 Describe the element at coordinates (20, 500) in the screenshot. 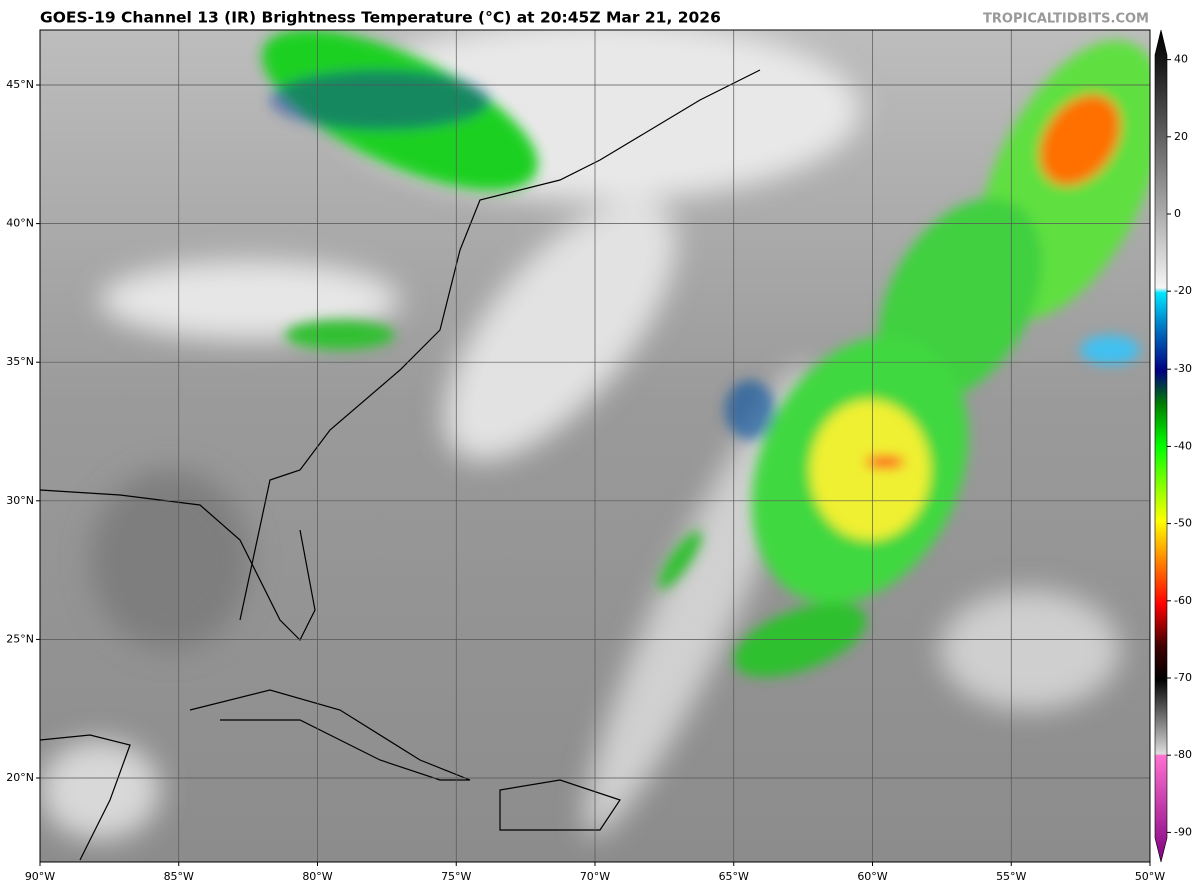

I see `lat-label: 30°N` at that location.